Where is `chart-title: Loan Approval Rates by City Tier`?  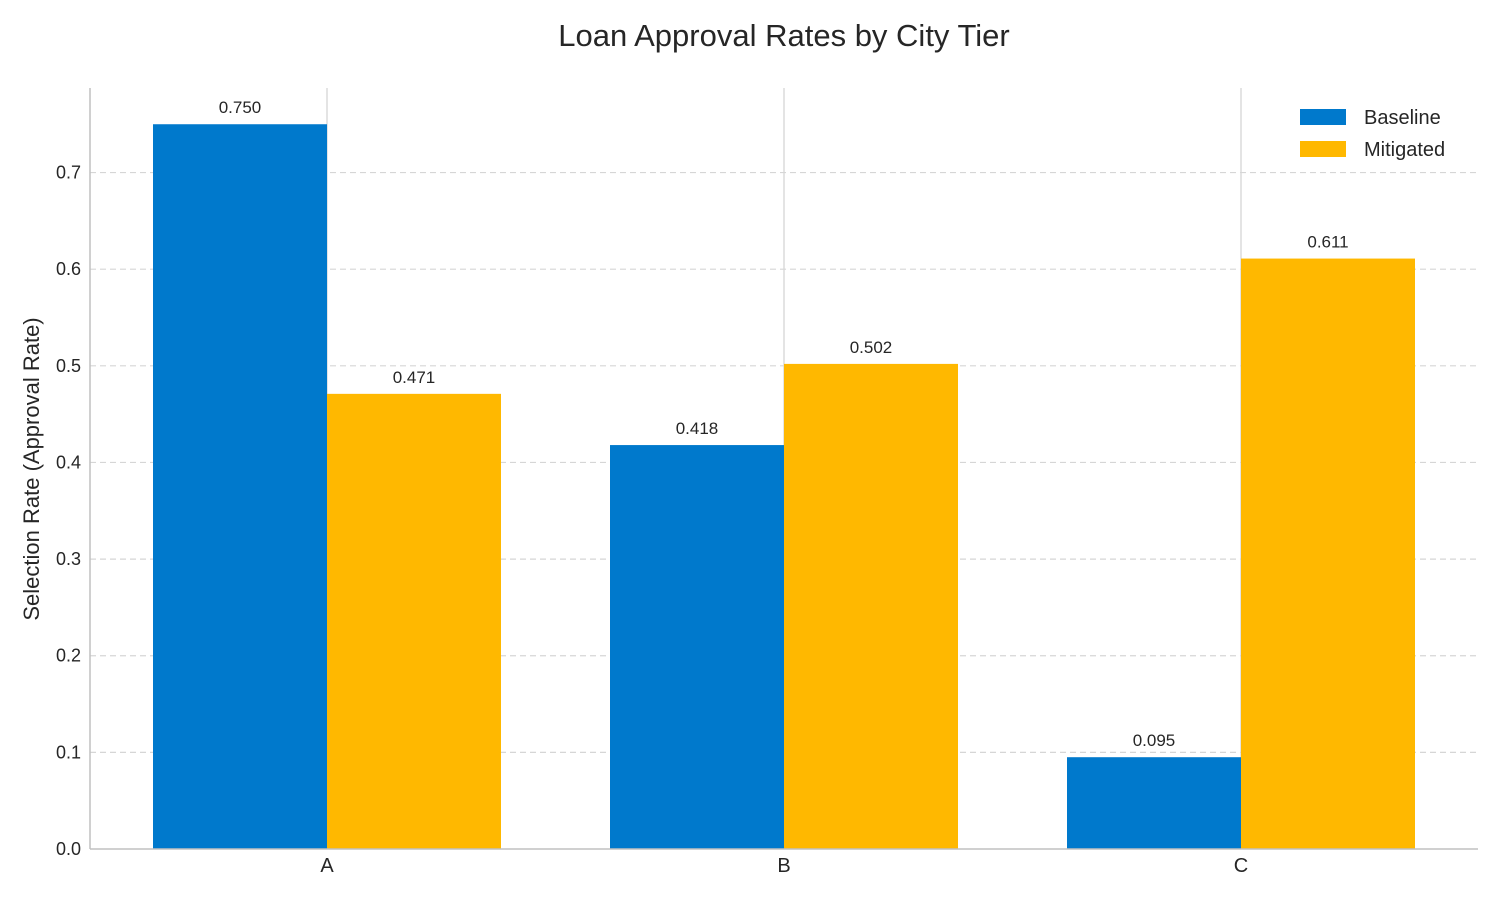 chart-title: Loan Approval Rates by City Tier is located at coordinates (783, 35).